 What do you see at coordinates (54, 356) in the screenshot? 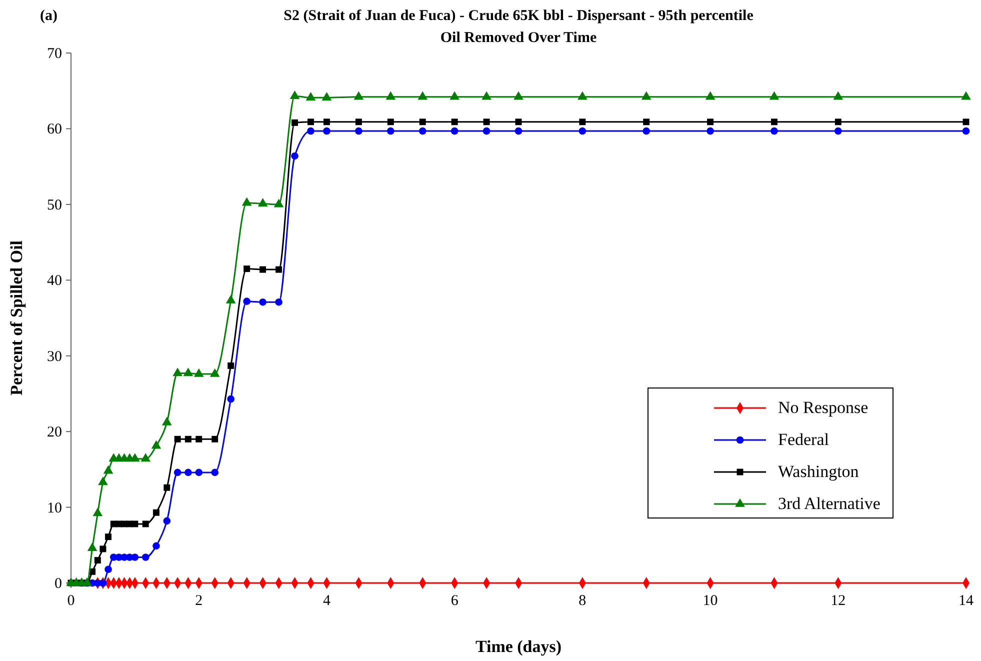
I see `y-tick-label: 30` at bounding box center [54, 356].